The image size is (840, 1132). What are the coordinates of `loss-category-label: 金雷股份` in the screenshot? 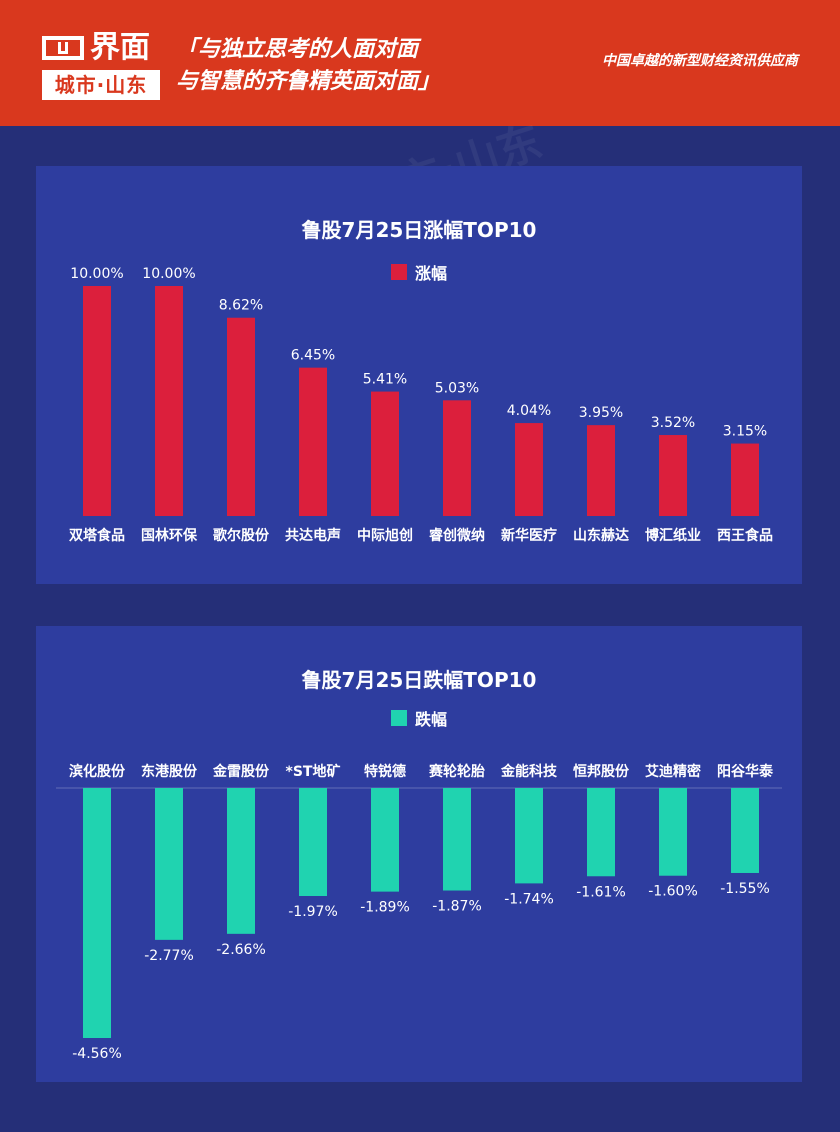 It's located at (241, 771).